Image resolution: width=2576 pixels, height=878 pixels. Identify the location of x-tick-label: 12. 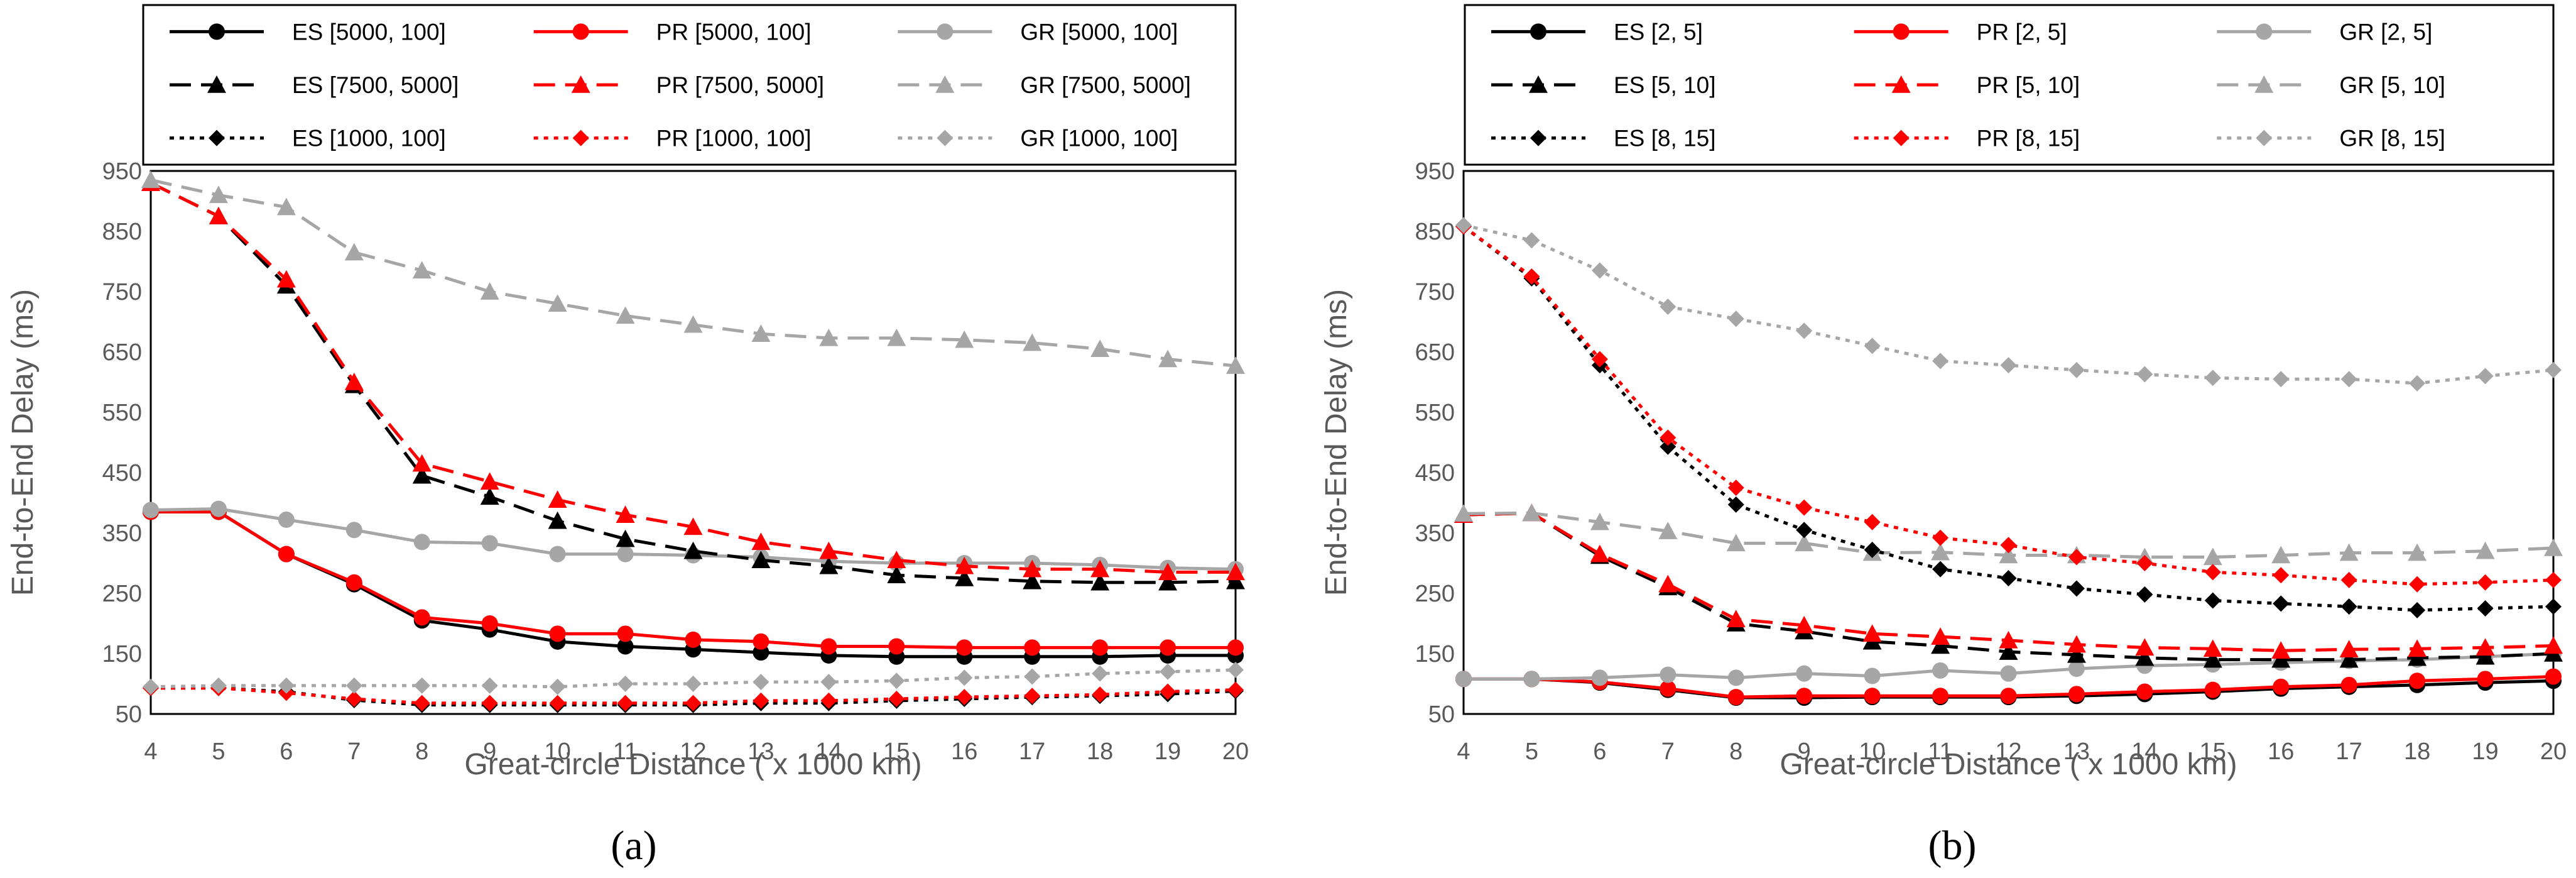
(2008, 751).